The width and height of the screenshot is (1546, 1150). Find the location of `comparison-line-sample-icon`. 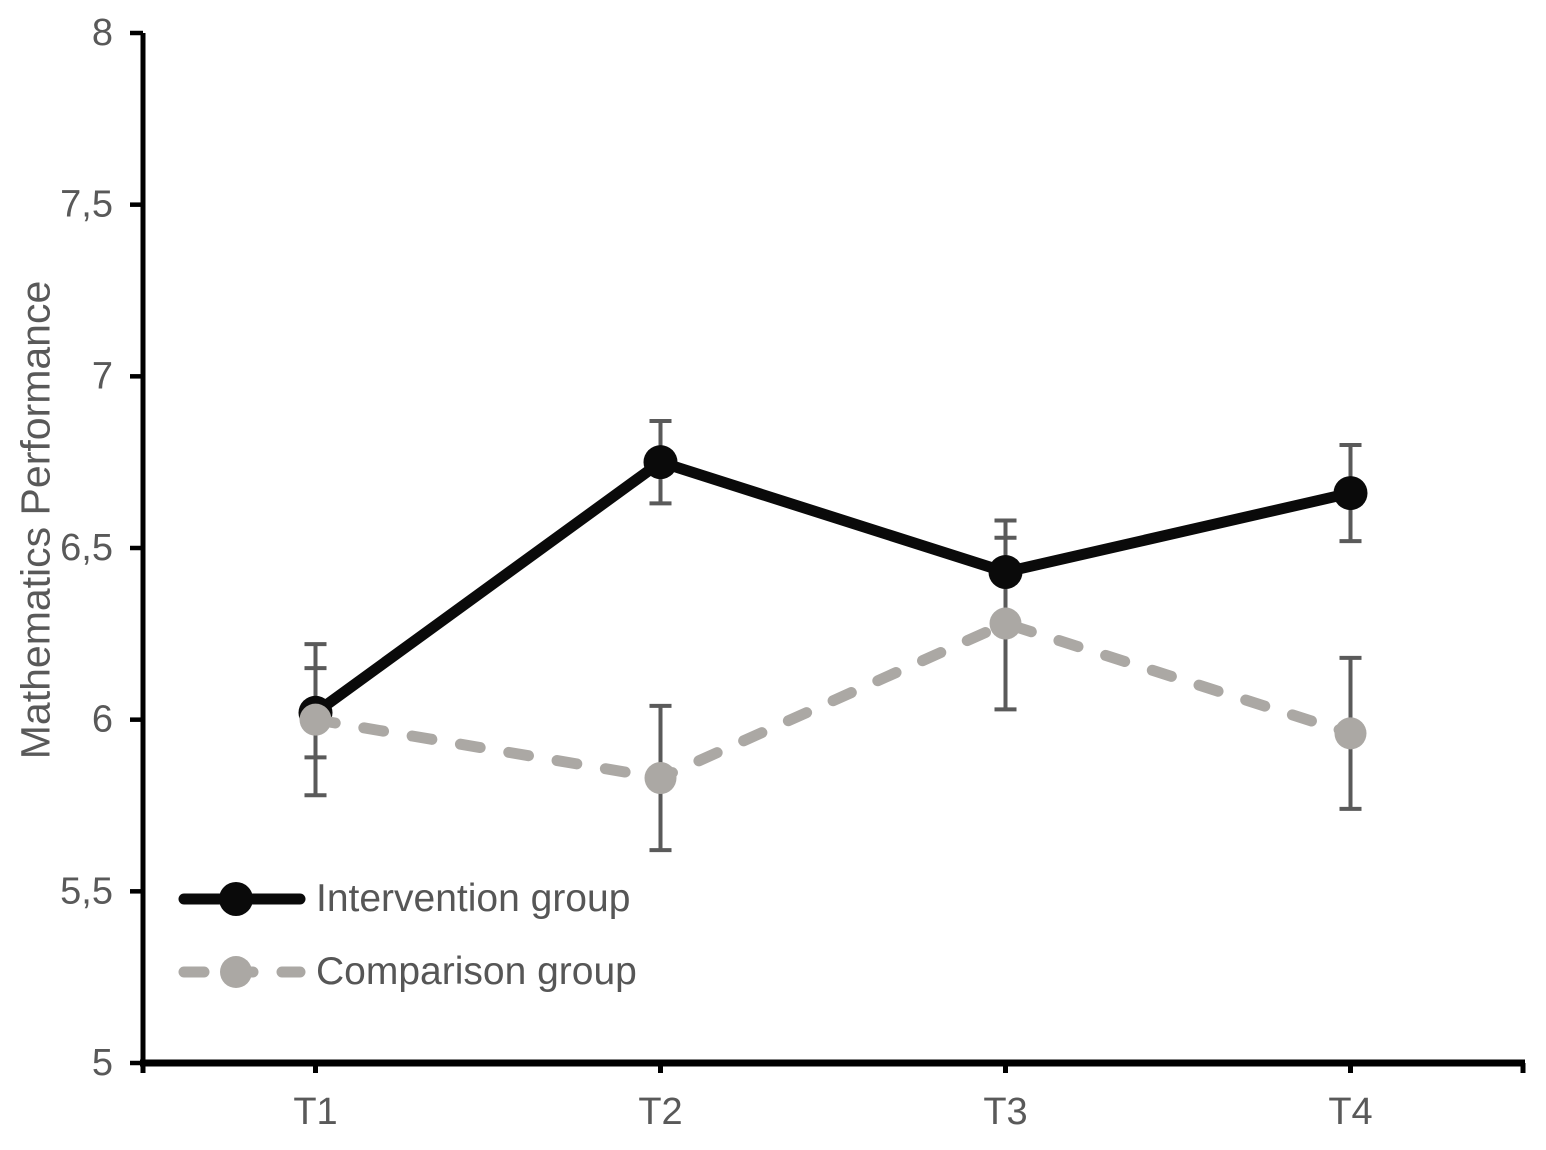

comparison-line-sample-icon is located at coordinates (242, 972).